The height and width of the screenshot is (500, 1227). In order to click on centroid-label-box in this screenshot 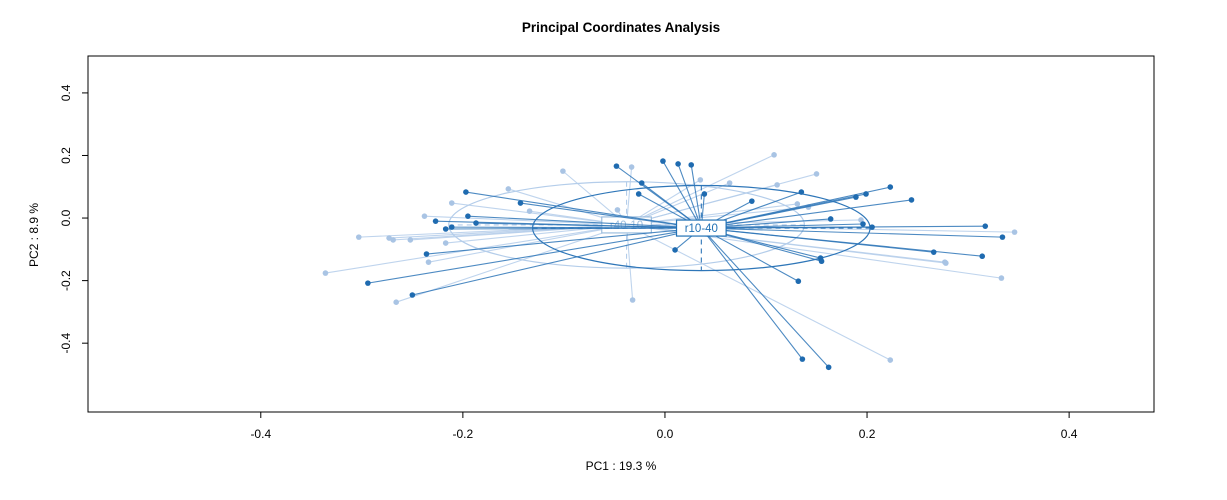, I will do `click(701, 228)`.